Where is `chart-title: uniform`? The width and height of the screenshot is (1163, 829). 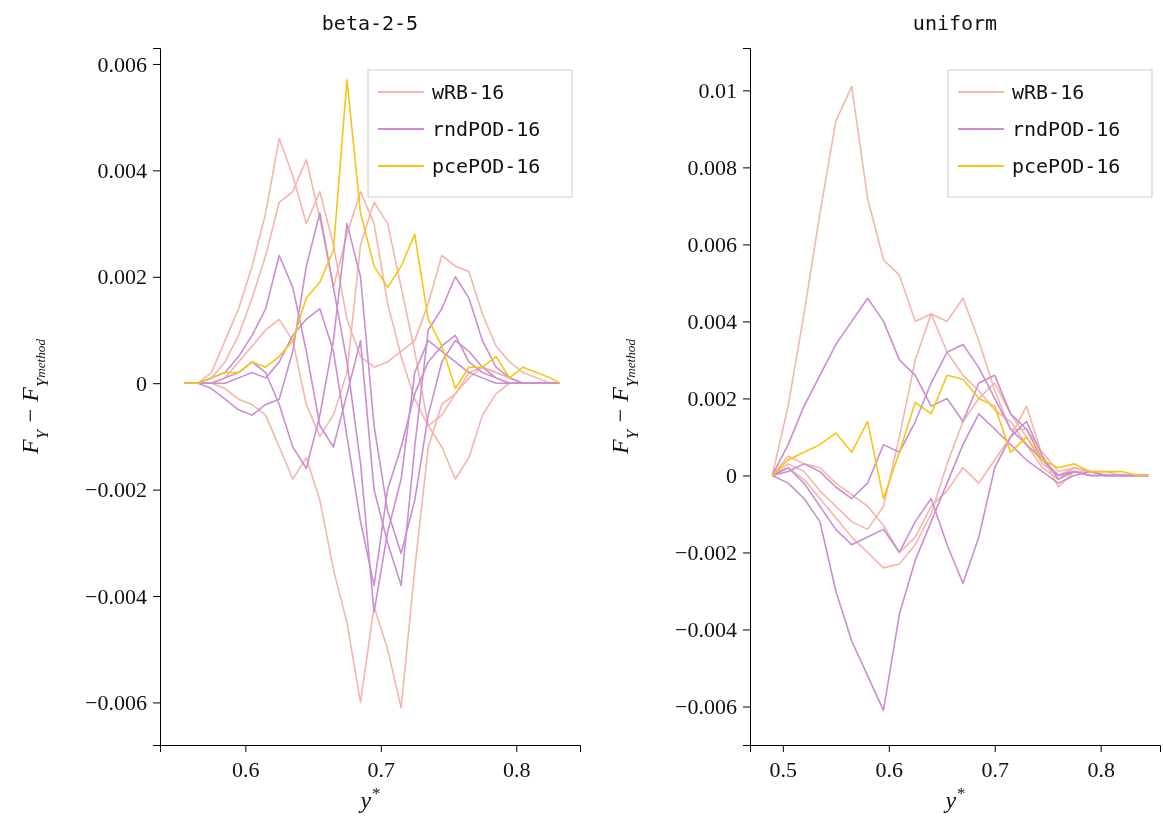 chart-title: uniform is located at coordinates (955, 23).